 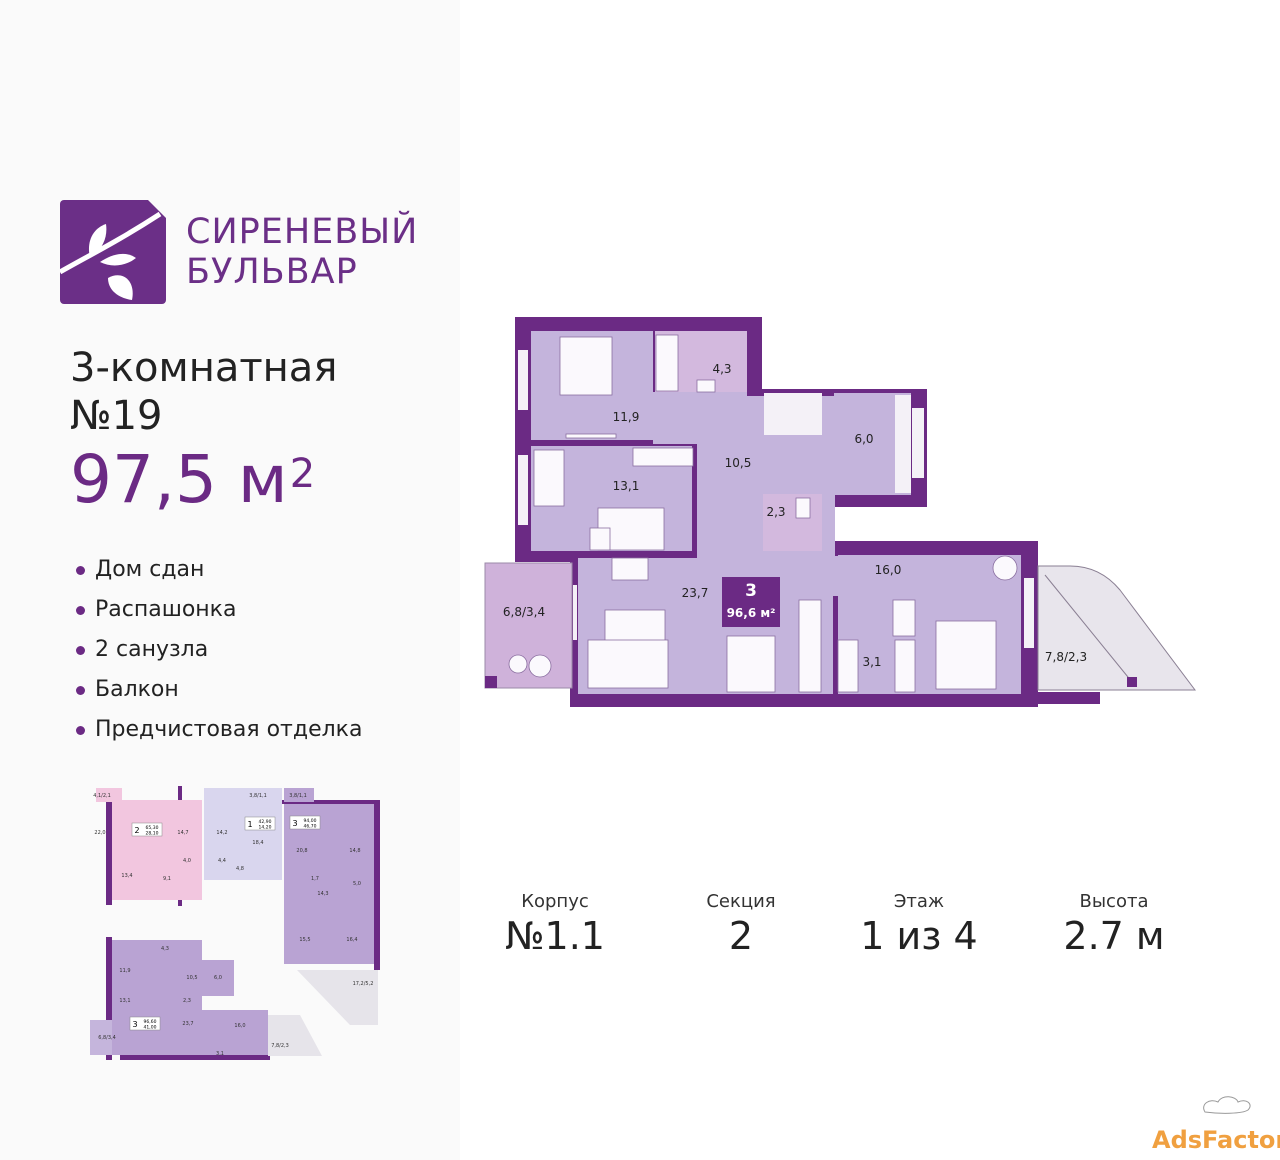 I want to click on apartment-title: 3-комнатная №19, so click(x=203, y=392).